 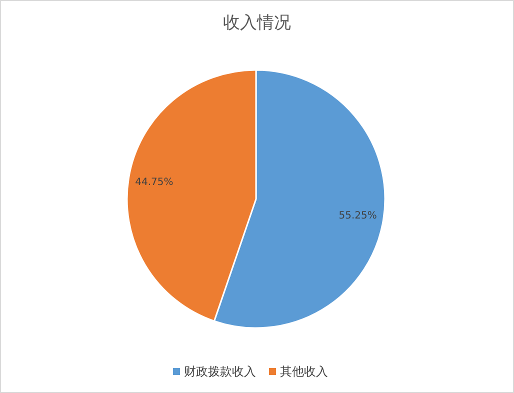 What do you see at coordinates (304, 371) in the screenshot?
I see `legend-label: 其他收入` at bounding box center [304, 371].